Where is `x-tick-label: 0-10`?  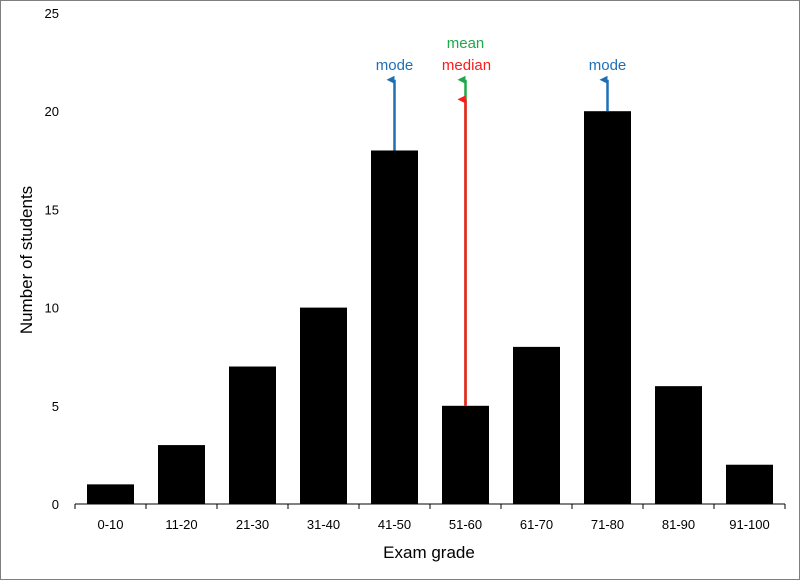
x-tick-label: 0-10 is located at coordinates (110, 524).